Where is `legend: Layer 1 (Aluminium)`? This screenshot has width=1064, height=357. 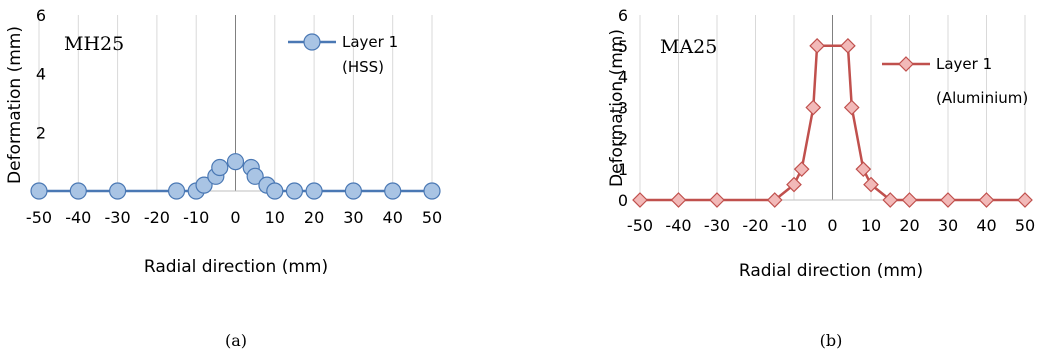 legend: Layer 1 (Aluminium) is located at coordinates (955, 81).